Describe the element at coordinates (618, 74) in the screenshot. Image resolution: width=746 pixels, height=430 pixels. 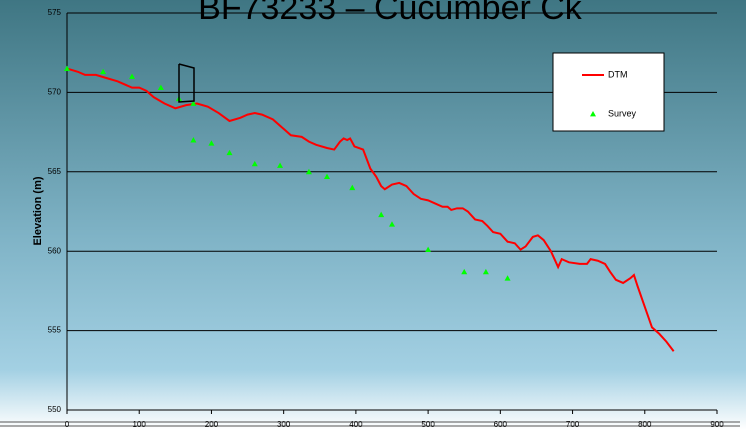
I see `legend-label: DTM` at that location.